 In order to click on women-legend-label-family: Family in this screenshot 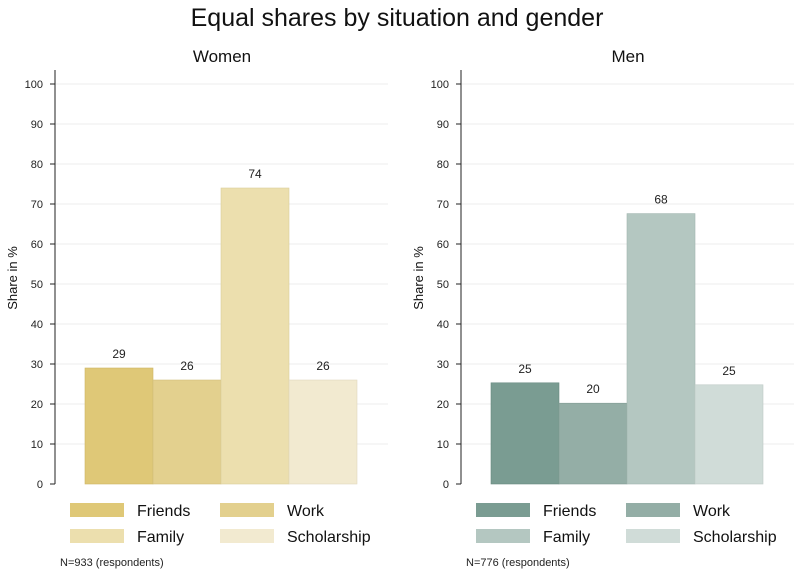, I will do `click(160, 537)`.